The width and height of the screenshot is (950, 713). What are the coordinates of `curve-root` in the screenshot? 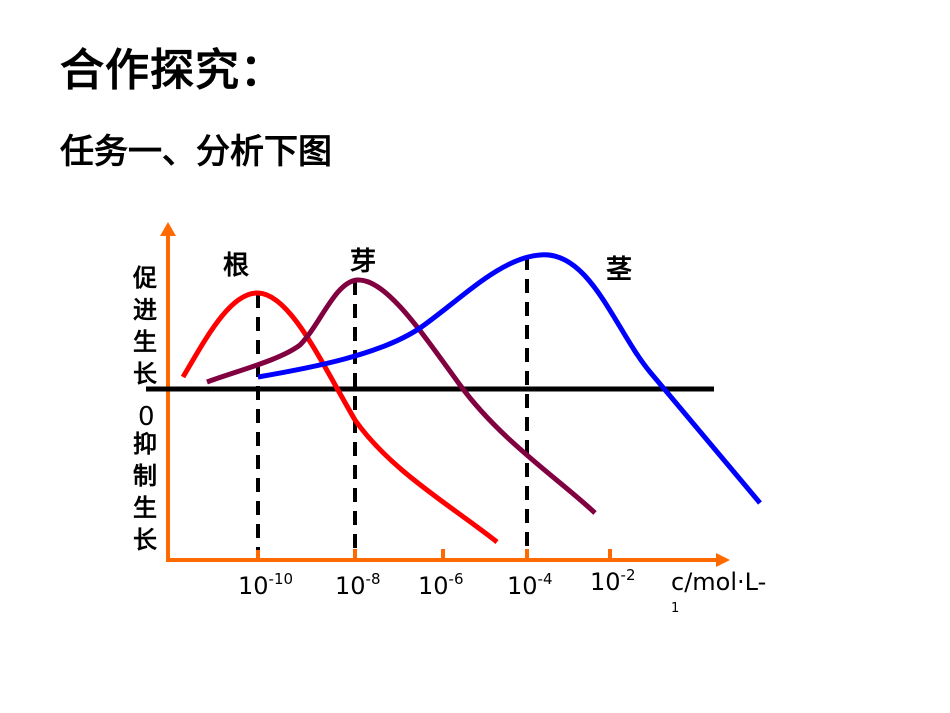 It's located at (339, 417).